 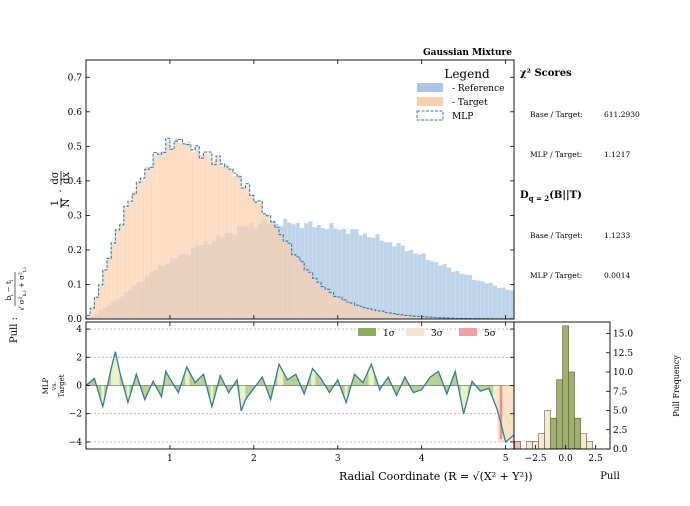 I want to click on pull-line, so click(x=300, y=397).